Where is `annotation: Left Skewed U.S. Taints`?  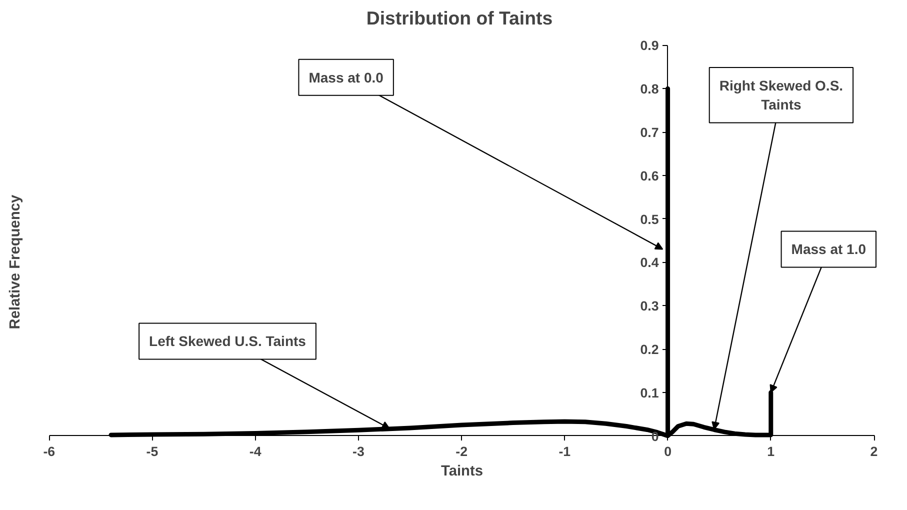 annotation: Left Skewed U.S. Taints is located at coordinates (227, 341).